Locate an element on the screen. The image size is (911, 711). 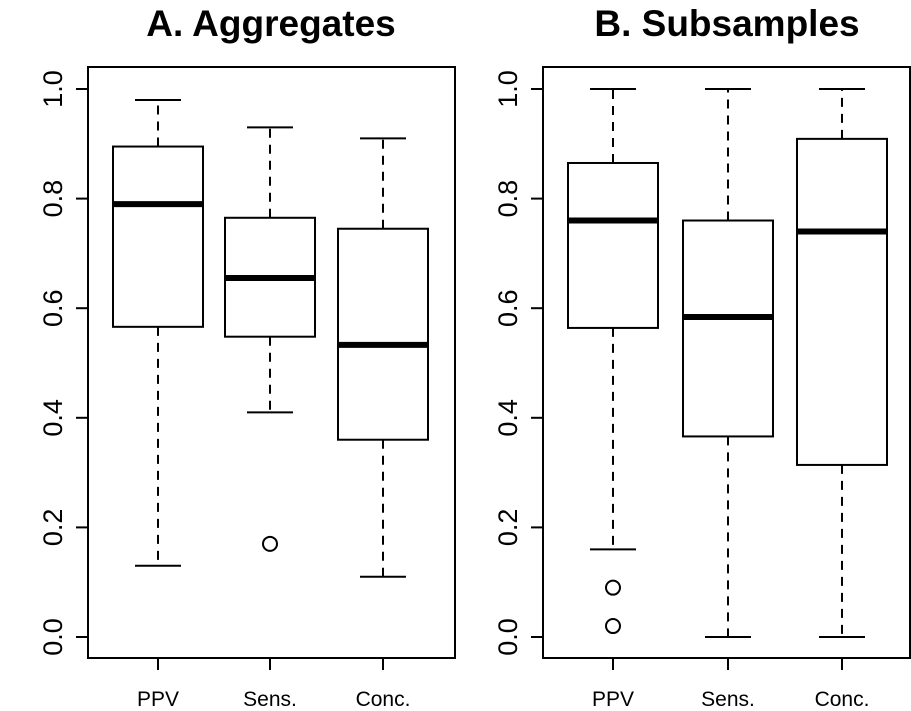
panel-title: B. Subsamples is located at coordinates (726, 23).